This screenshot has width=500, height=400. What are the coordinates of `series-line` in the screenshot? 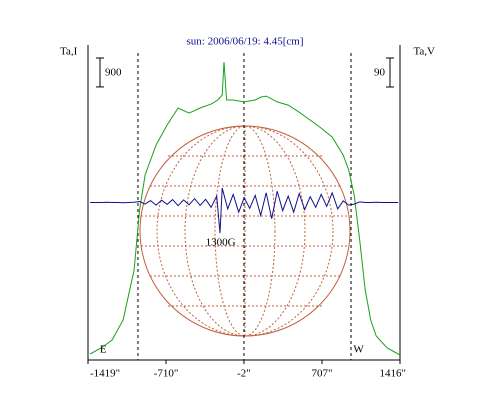 It's located at (244, 210).